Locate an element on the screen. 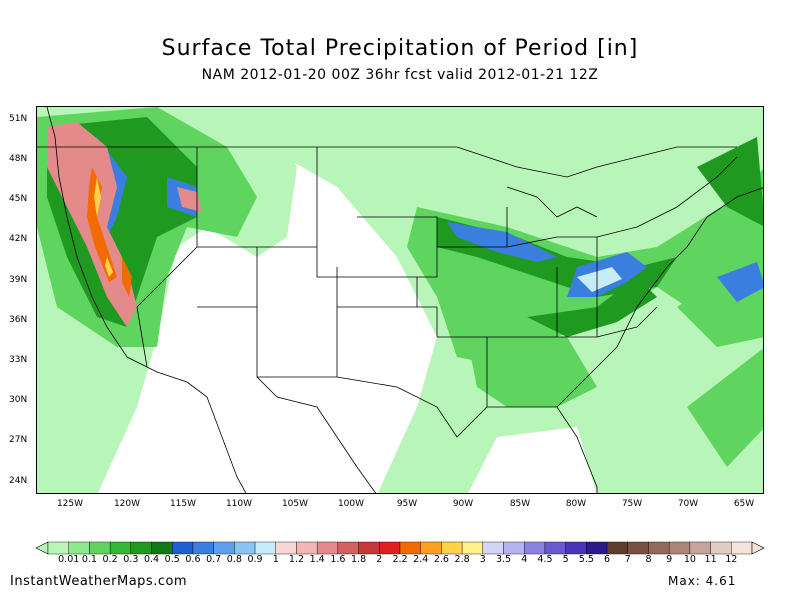 This screenshot has width=800, height=600. lat-label-45n: 45N is located at coordinates (18, 199).